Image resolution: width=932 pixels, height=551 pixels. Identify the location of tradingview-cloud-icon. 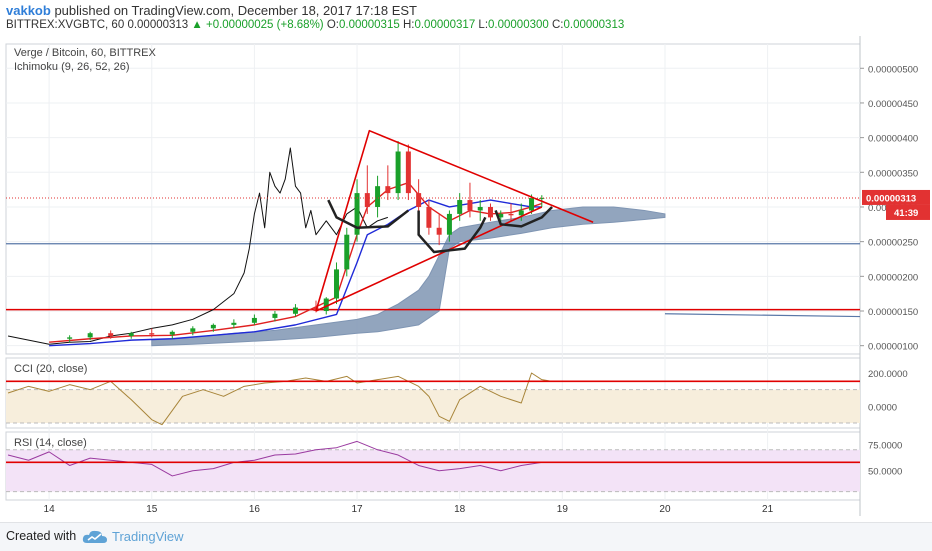
(94, 536).